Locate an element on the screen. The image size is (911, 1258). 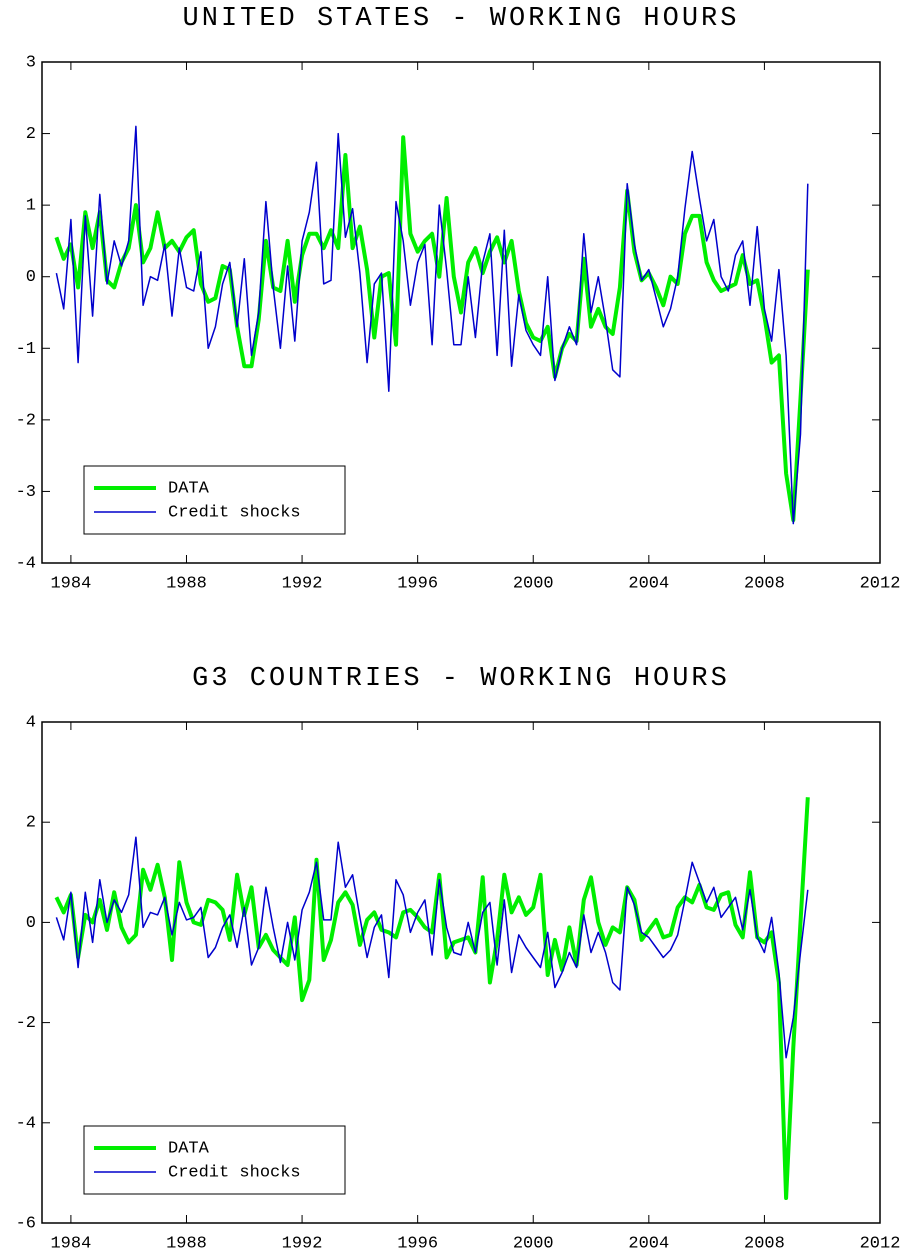
y-tick-label: 1 is located at coordinates (31, 206).